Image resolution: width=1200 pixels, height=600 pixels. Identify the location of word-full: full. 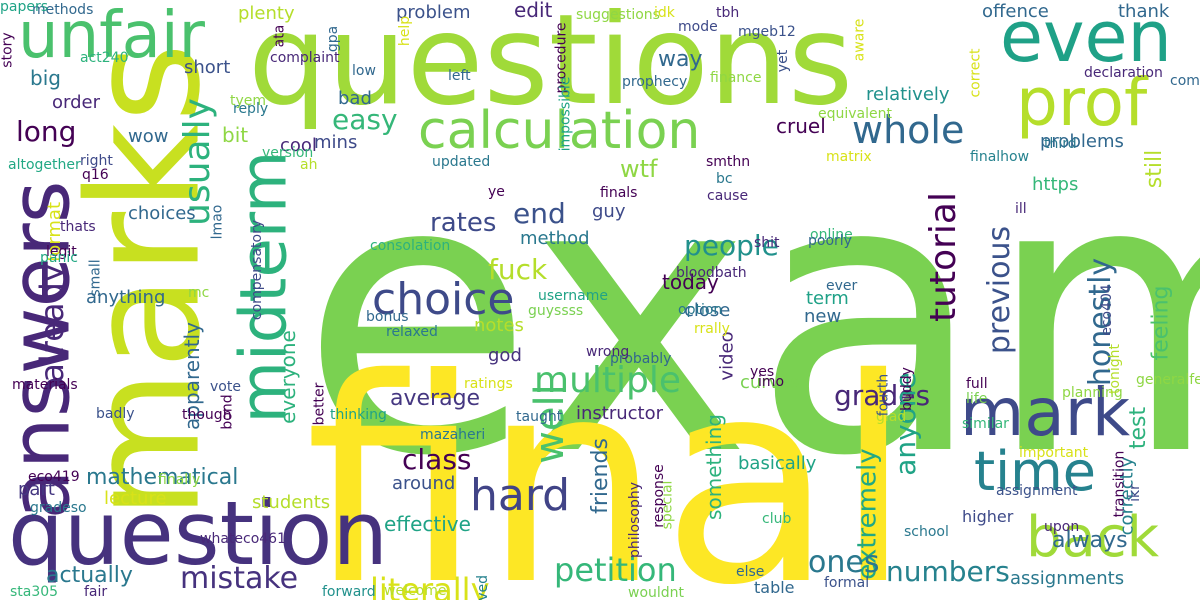
(977, 384).